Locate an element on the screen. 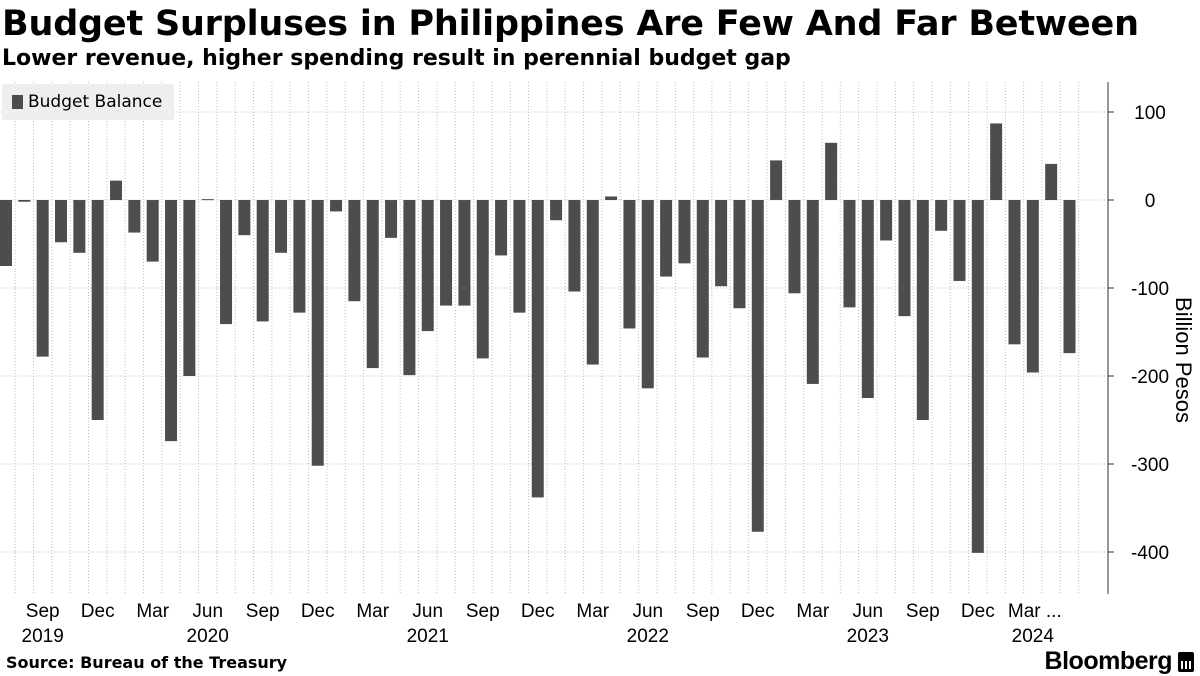 The height and width of the screenshot is (676, 1200). source-note: Source: Bureau of the Treasury is located at coordinates (147, 662).